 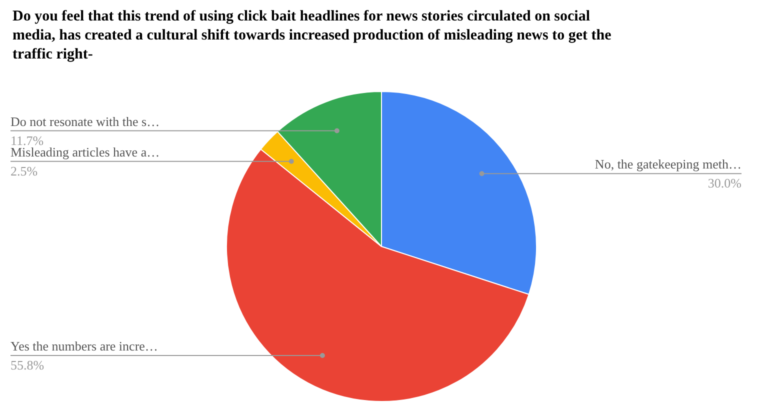 What do you see at coordinates (24, 170) in the screenshot?
I see `data-label: 2.5%` at bounding box center [24, 170].